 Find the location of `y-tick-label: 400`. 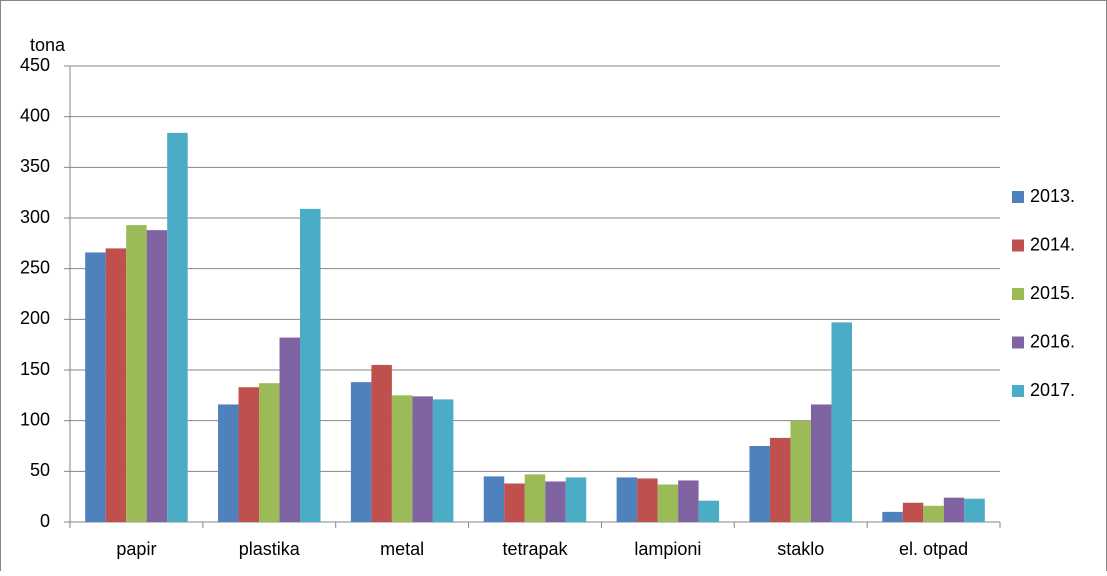

y-tick-label: 400 is located at coordinates (35, 115).